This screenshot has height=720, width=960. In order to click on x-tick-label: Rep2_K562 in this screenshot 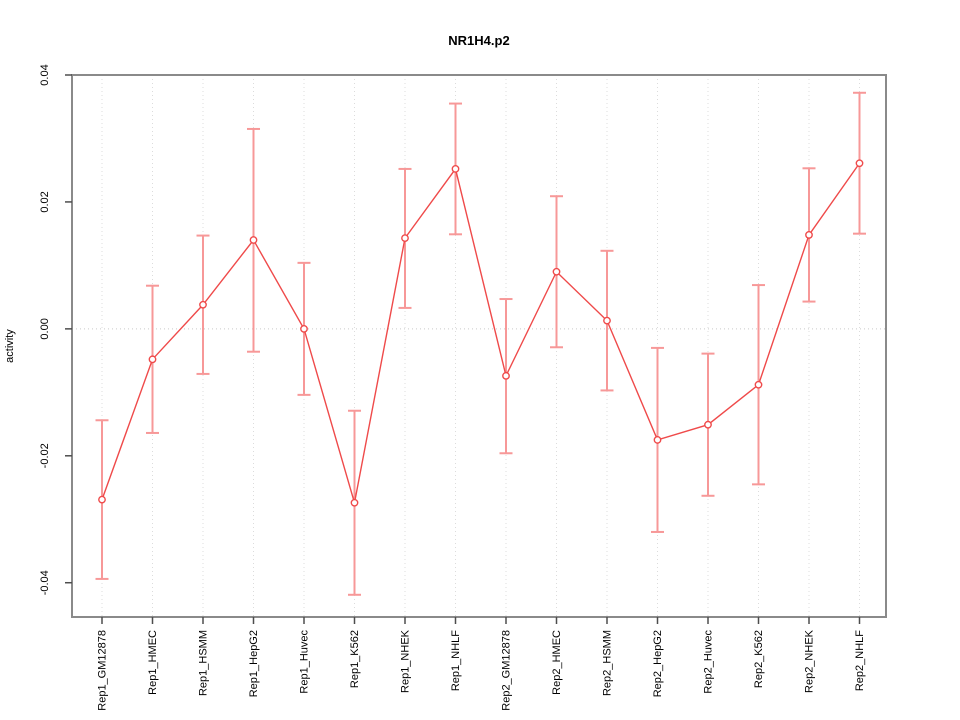, I will do `click(759, 659)`.